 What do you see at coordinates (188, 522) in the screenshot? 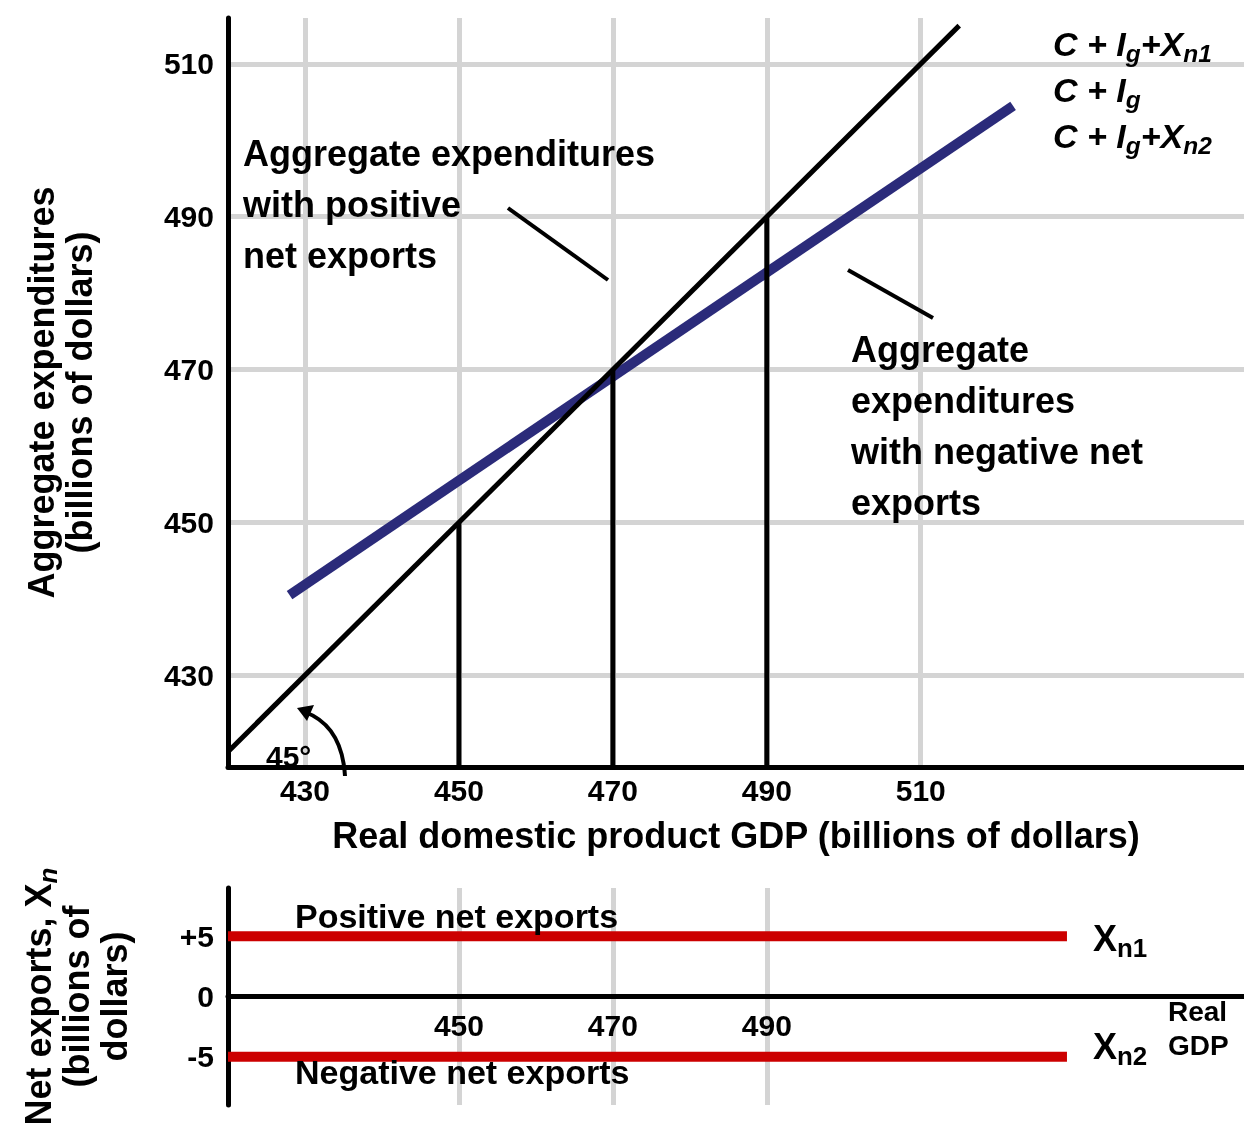
I see `y-tick-label: 450` at bounding box center [188, 522].